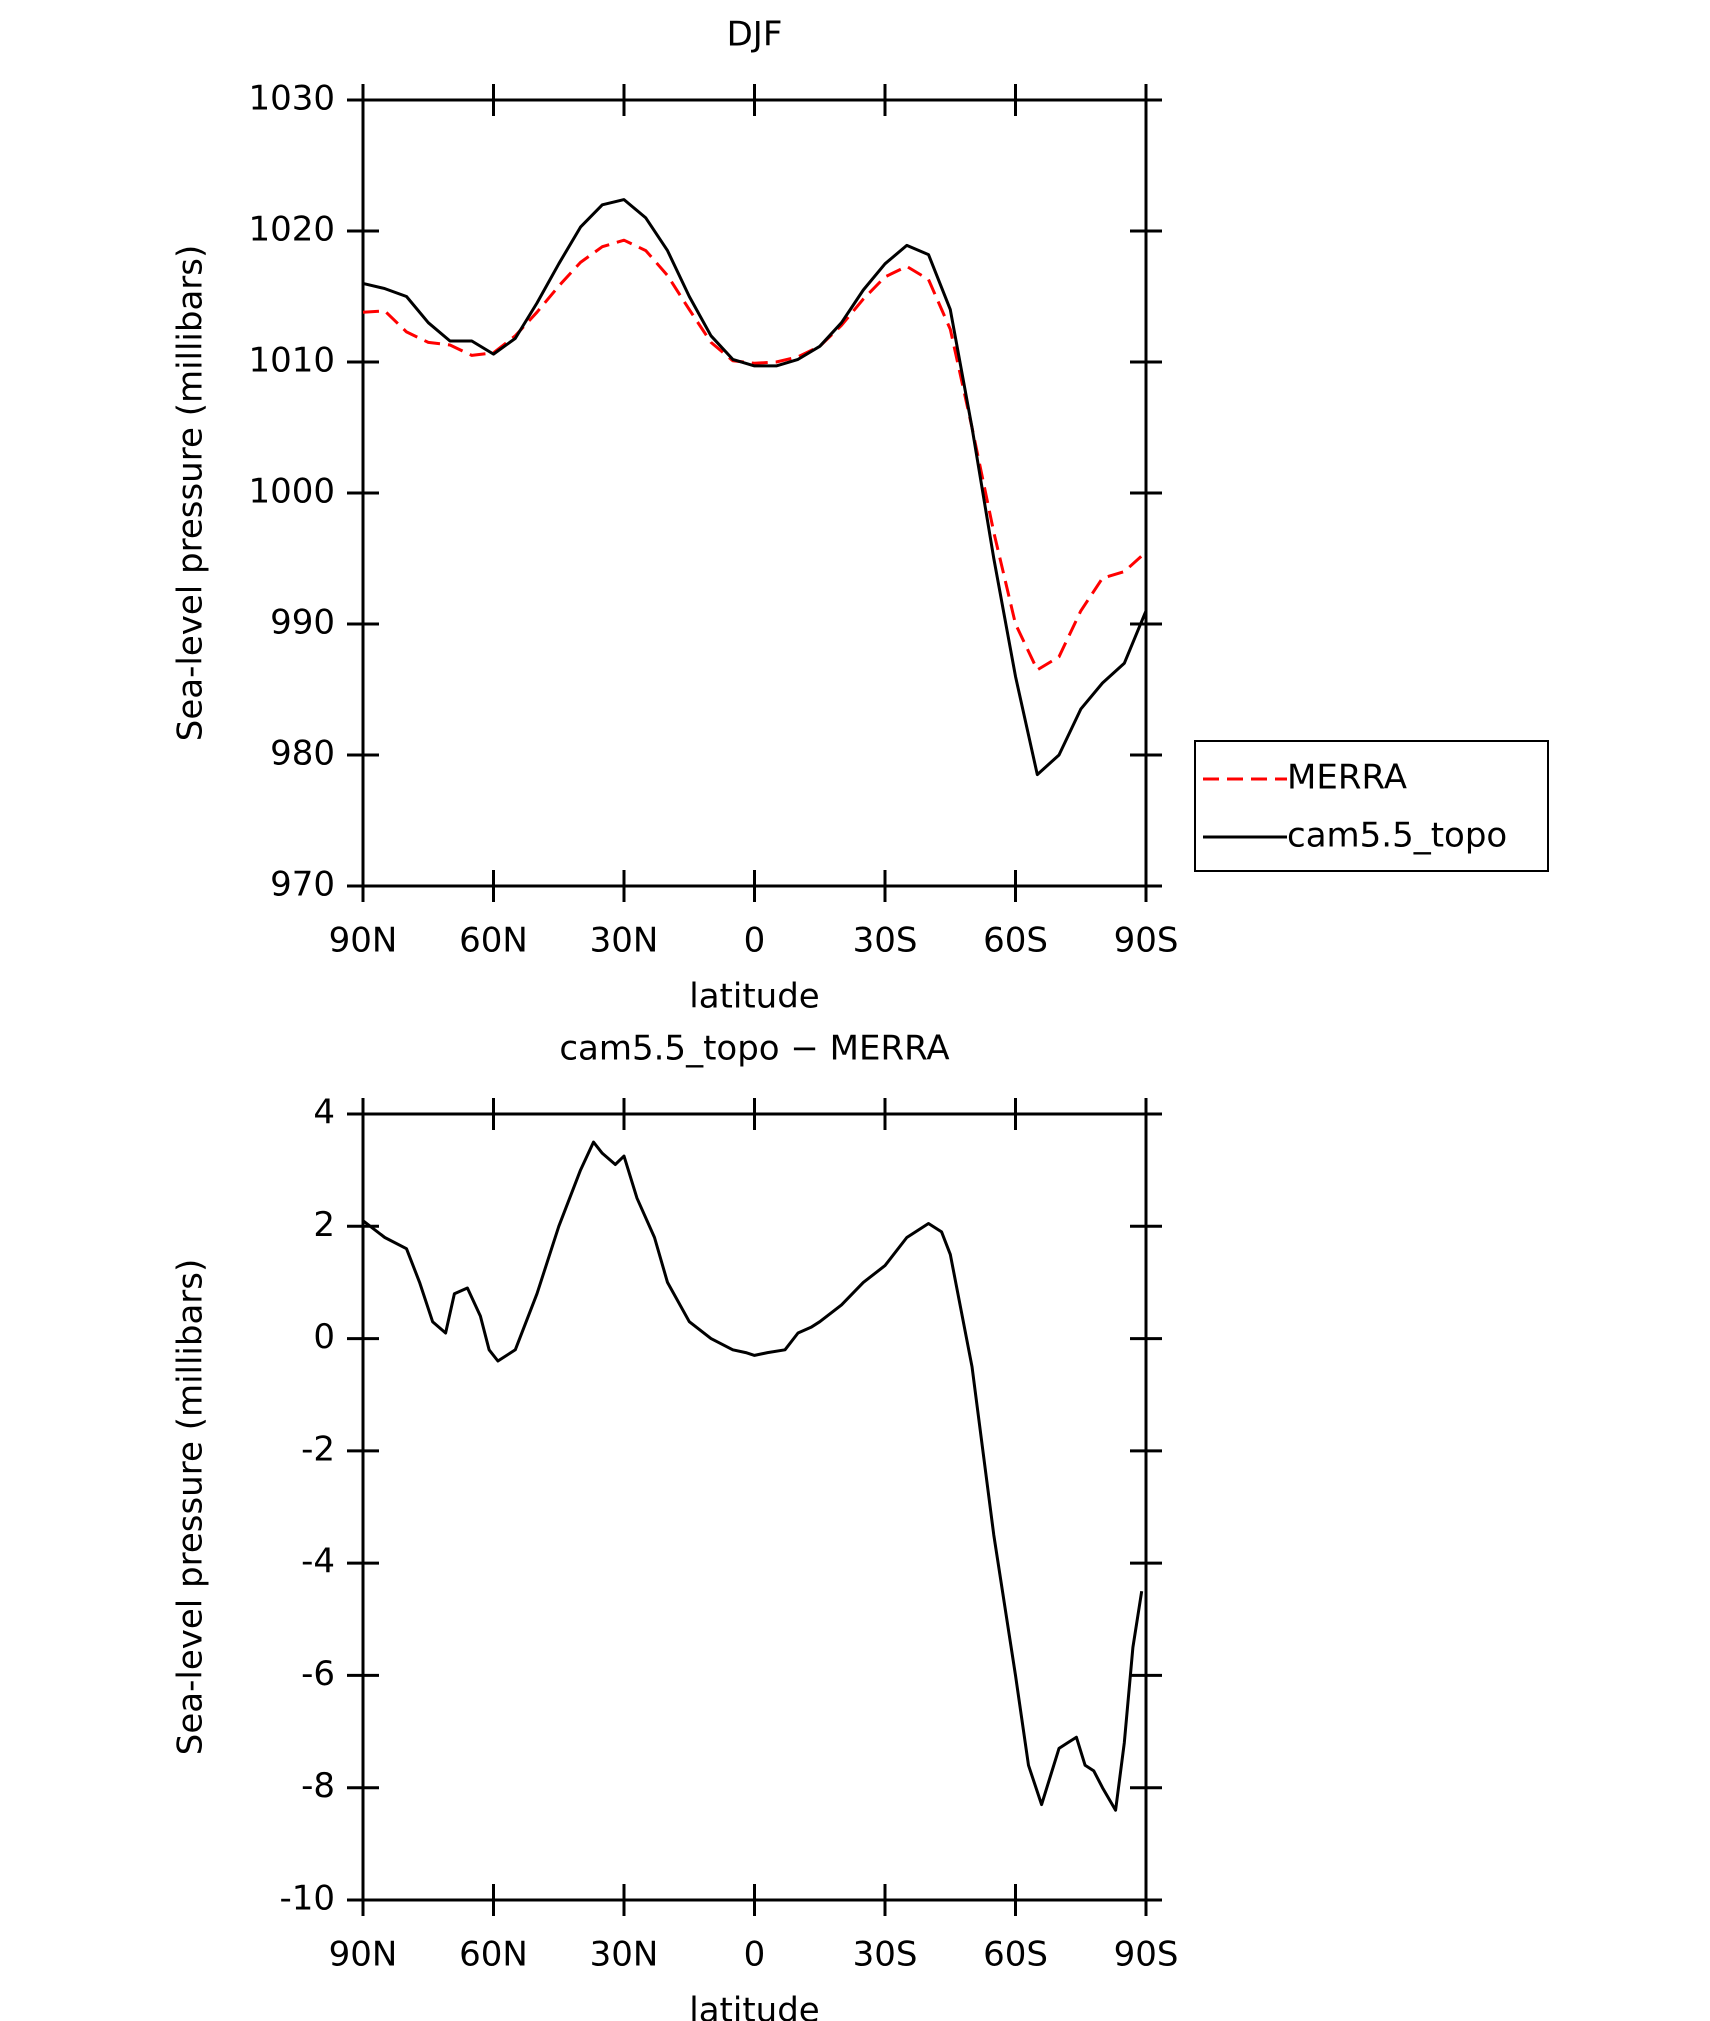 This screenshot has height=2021, width=1710. Describe the element at coordinates (318, 1674) in the screenshot. I see `y-tick-label: -6` at that location.